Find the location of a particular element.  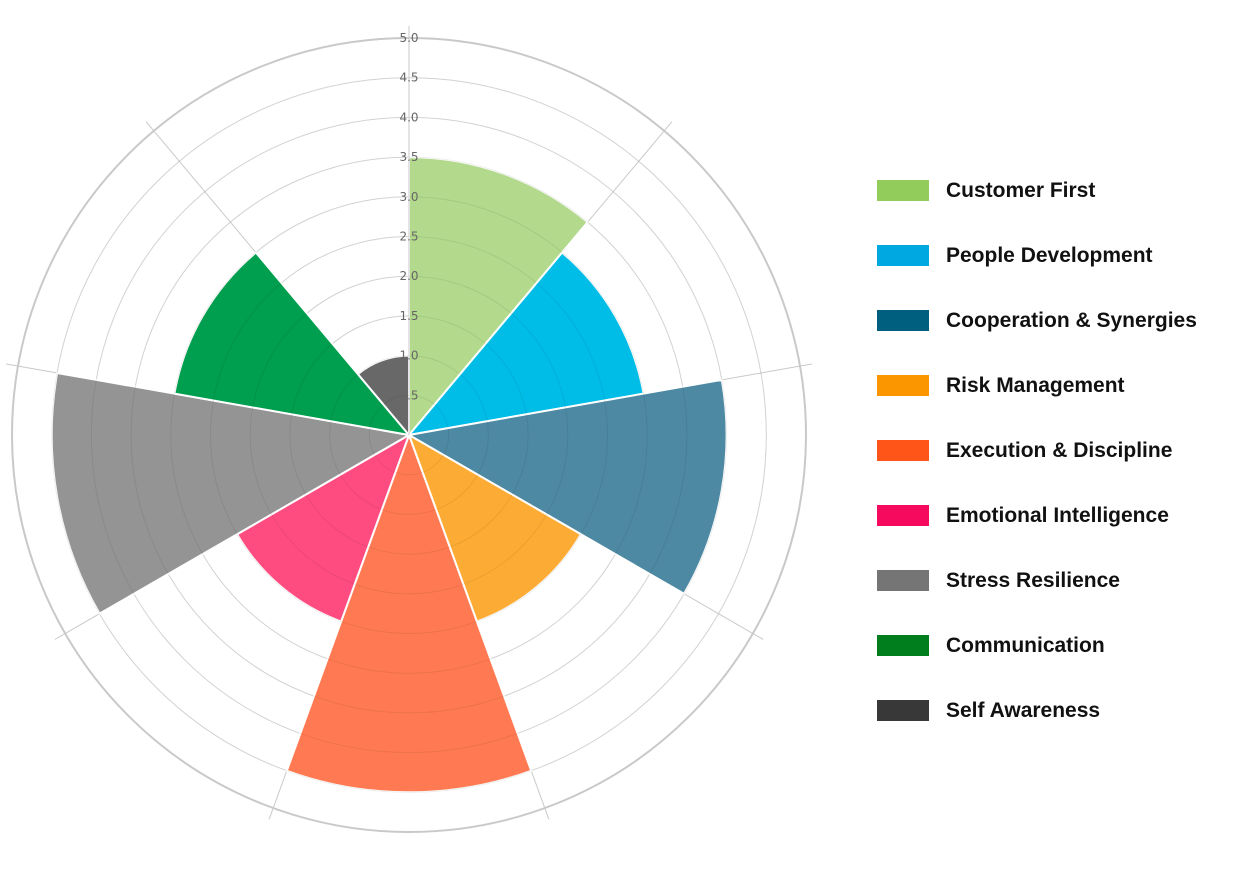

sector-communication is located at coordinates (292, 344).